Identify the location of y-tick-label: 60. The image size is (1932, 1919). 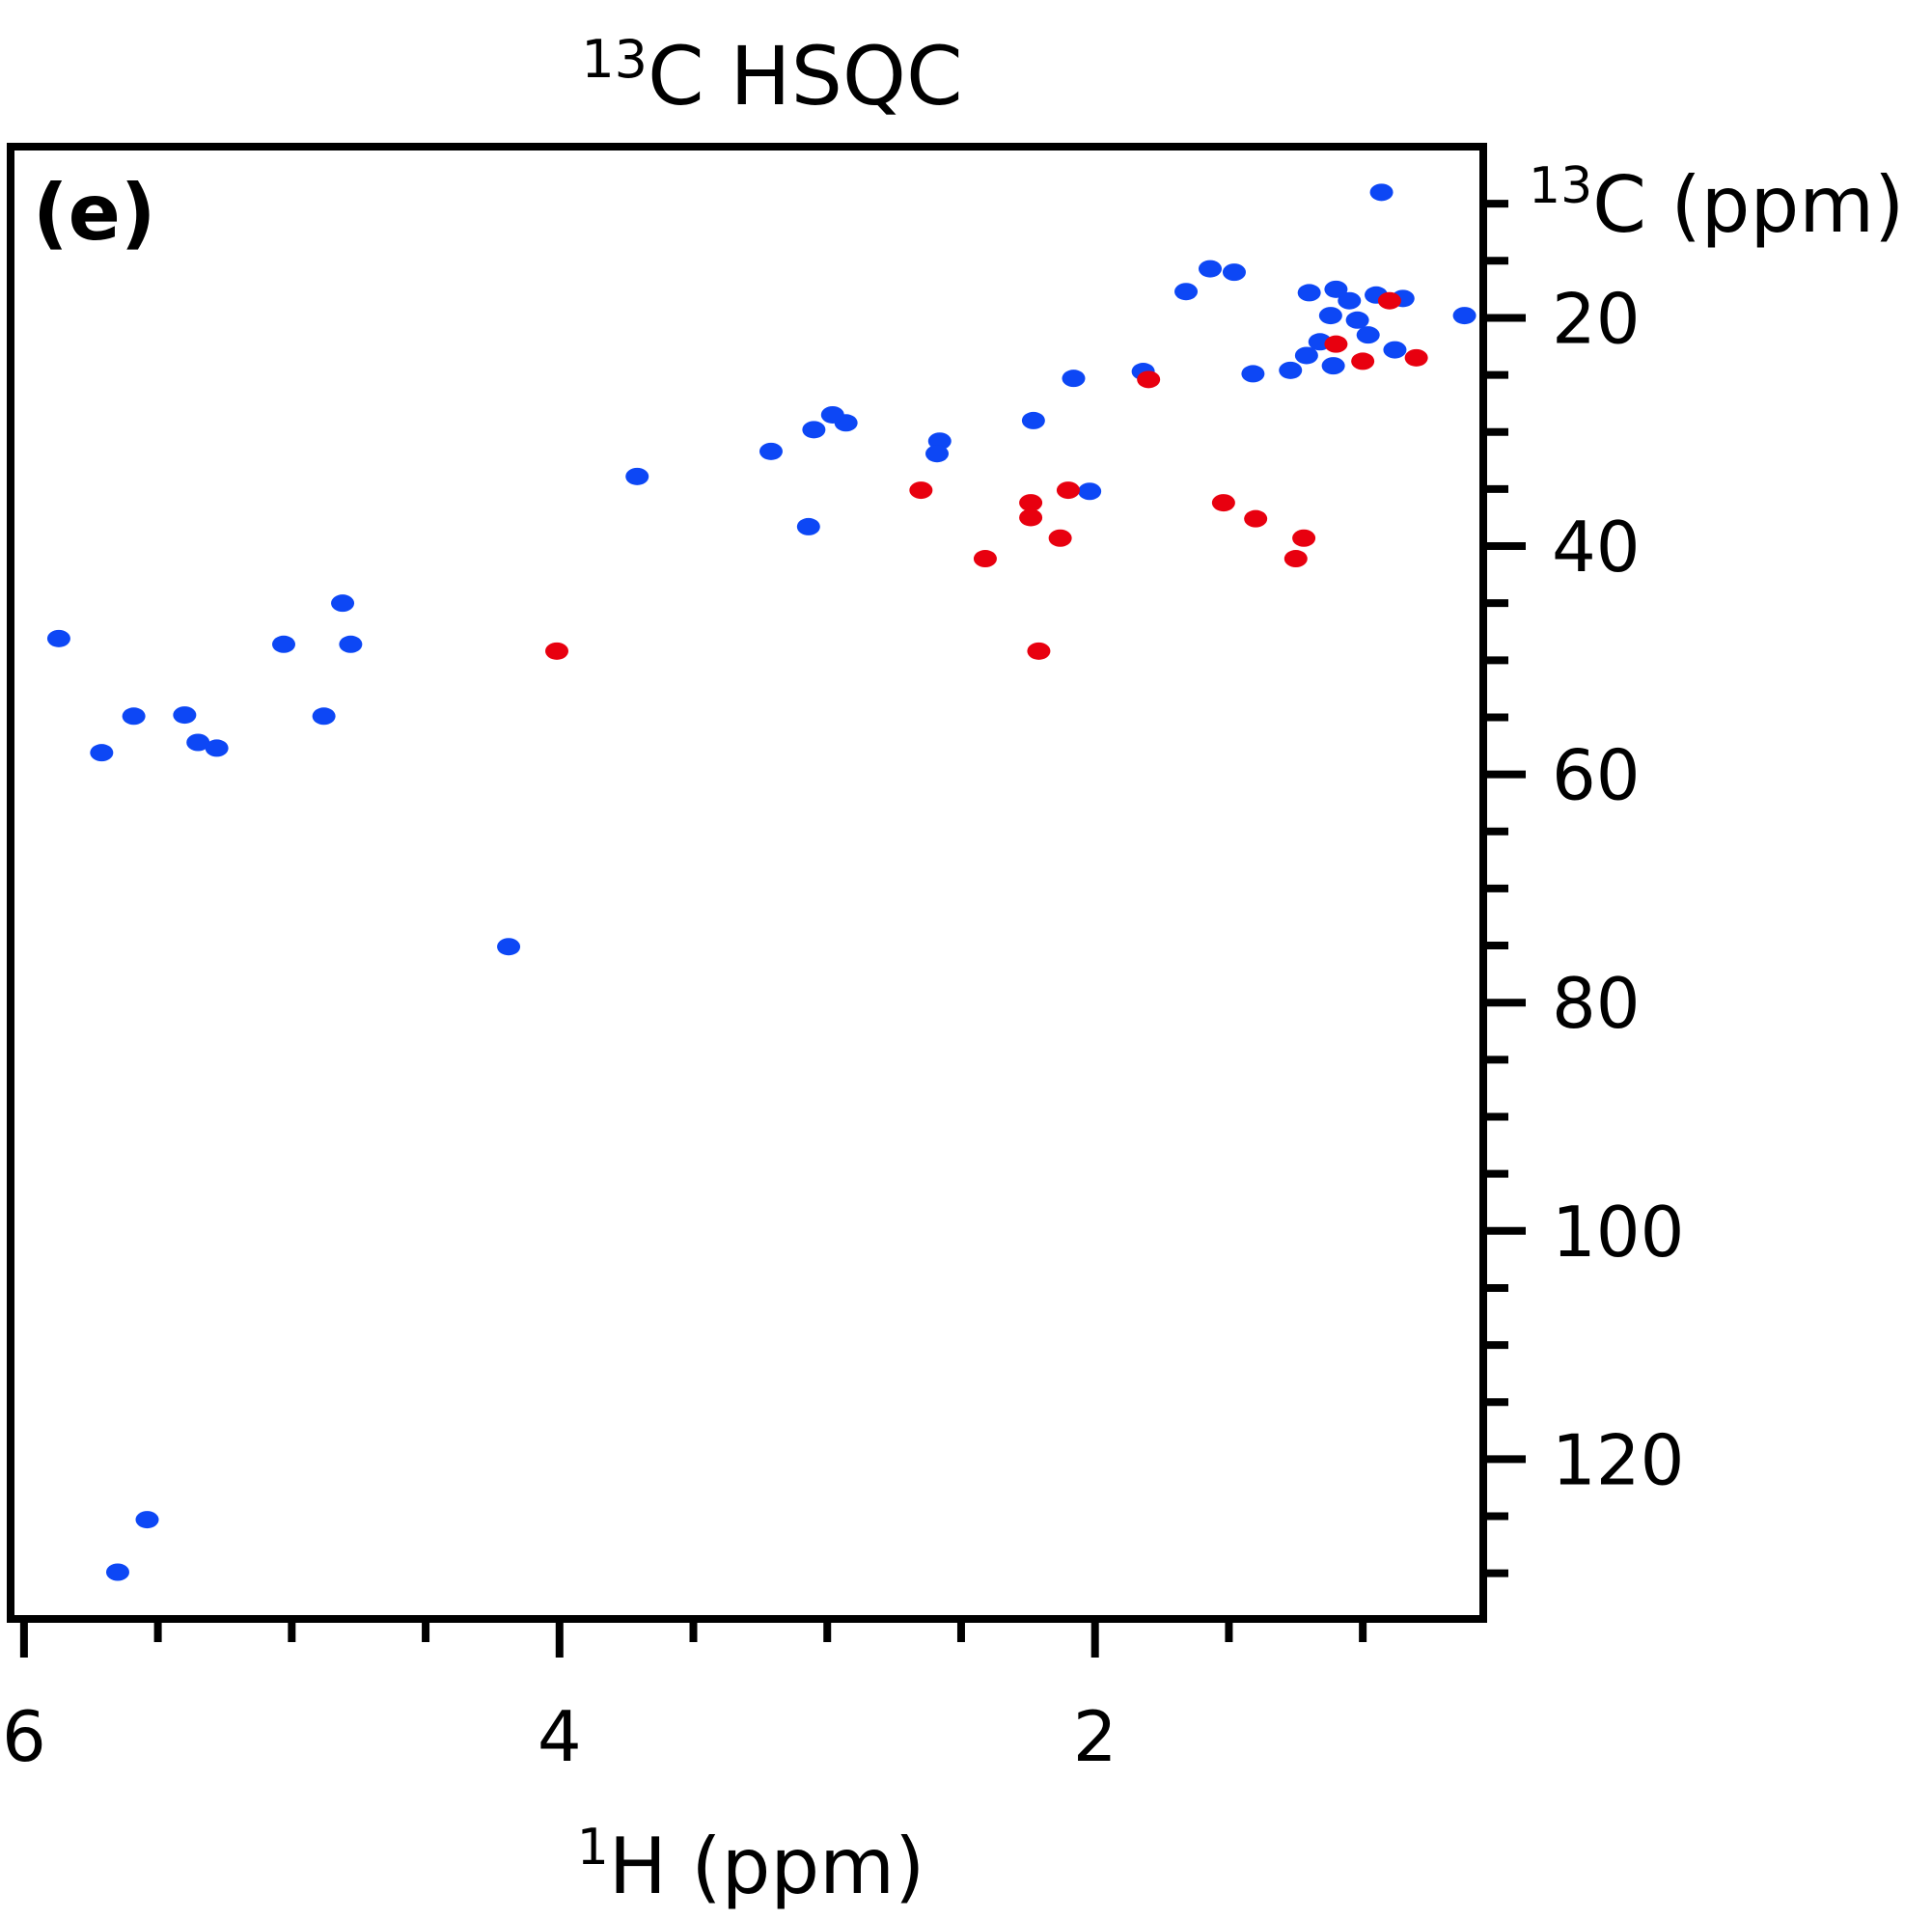
(1596, 775).